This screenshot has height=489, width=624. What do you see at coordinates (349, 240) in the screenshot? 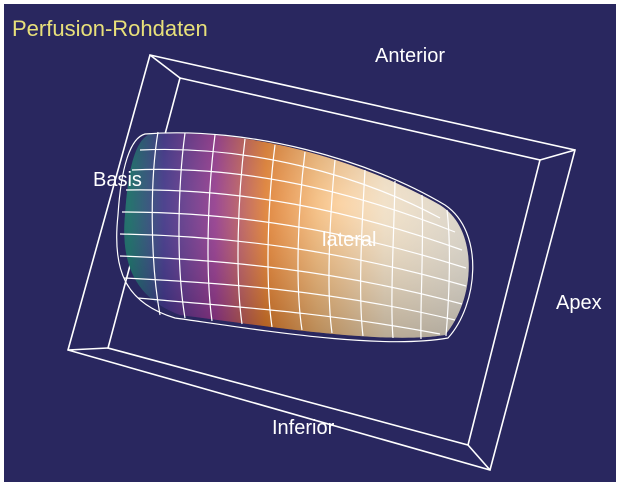
I see `label-lateral: lateral` at bounding box center [349, 240].